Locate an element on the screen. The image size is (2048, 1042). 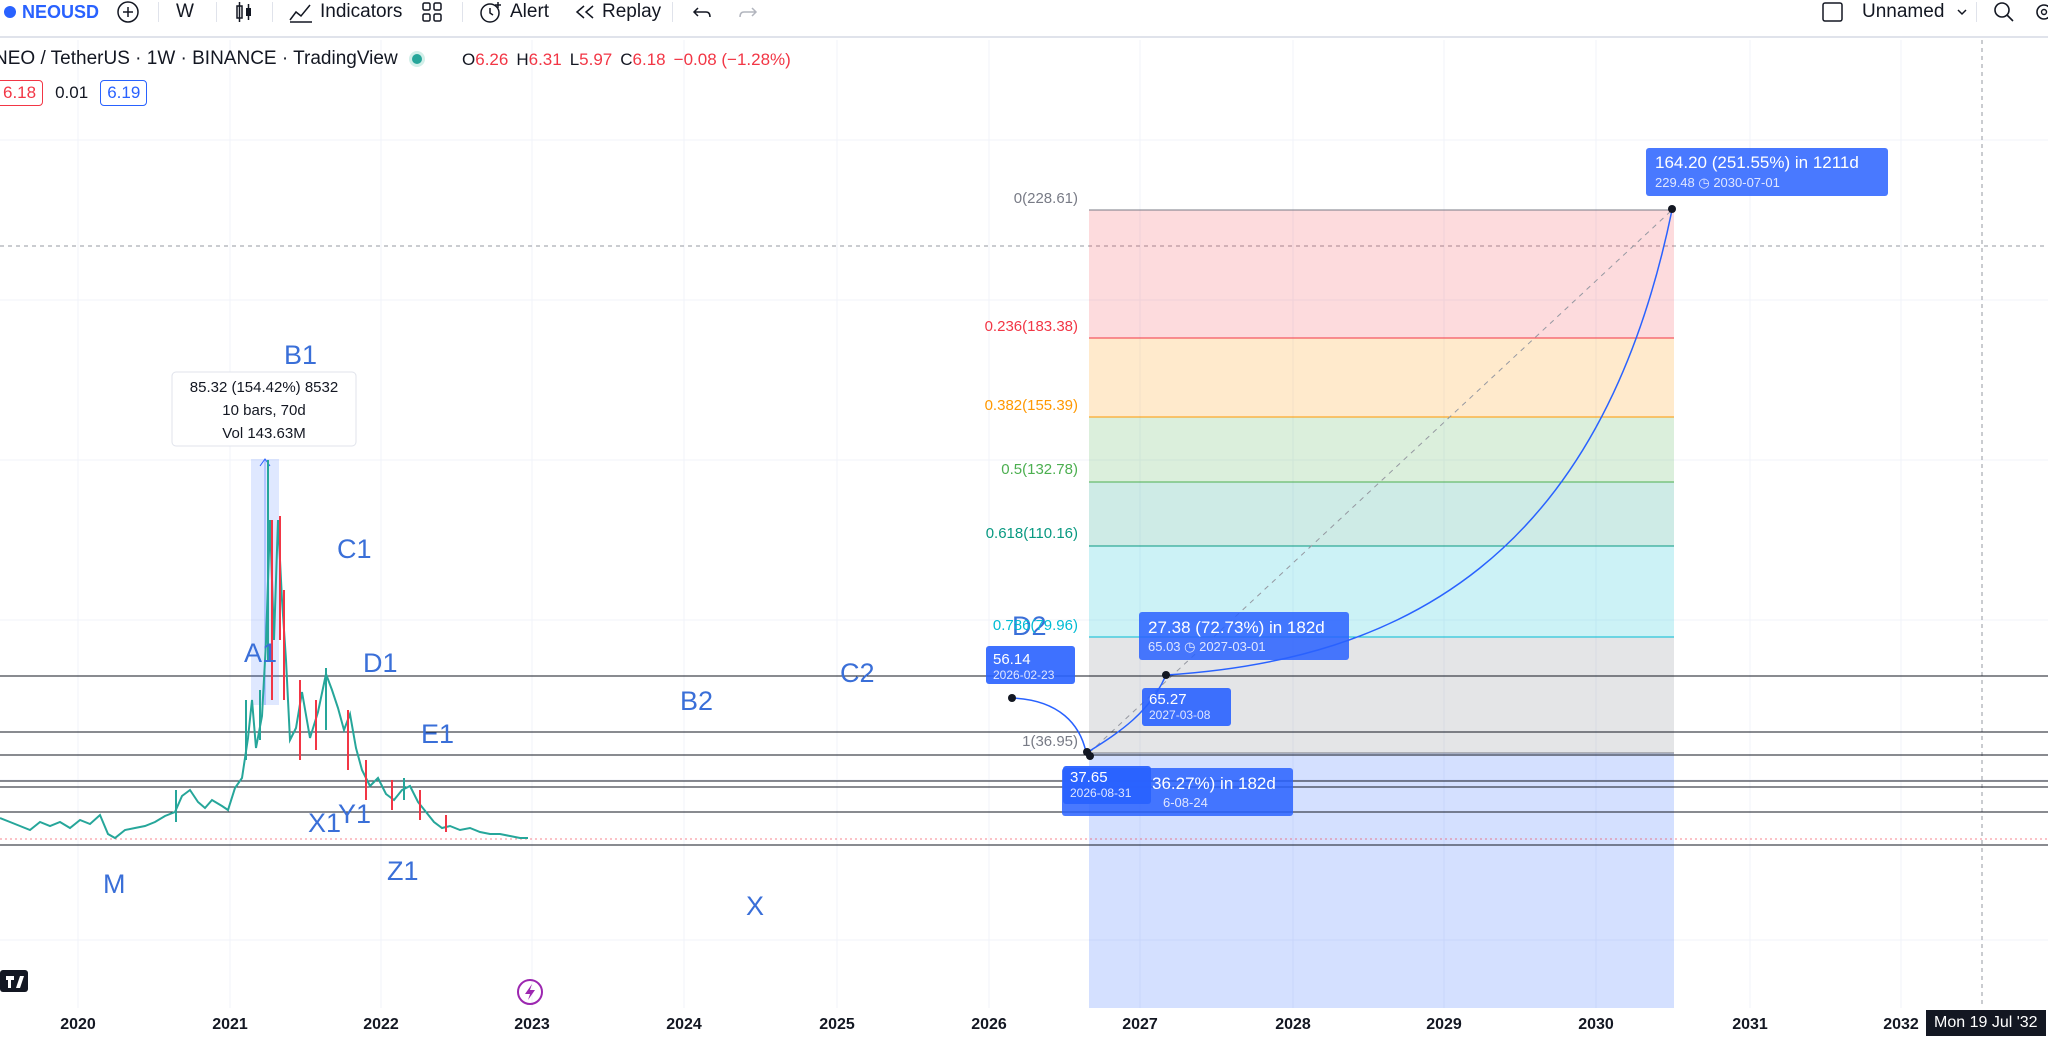
wave-label-y1: Y1 is located at coordinates (354, 814).